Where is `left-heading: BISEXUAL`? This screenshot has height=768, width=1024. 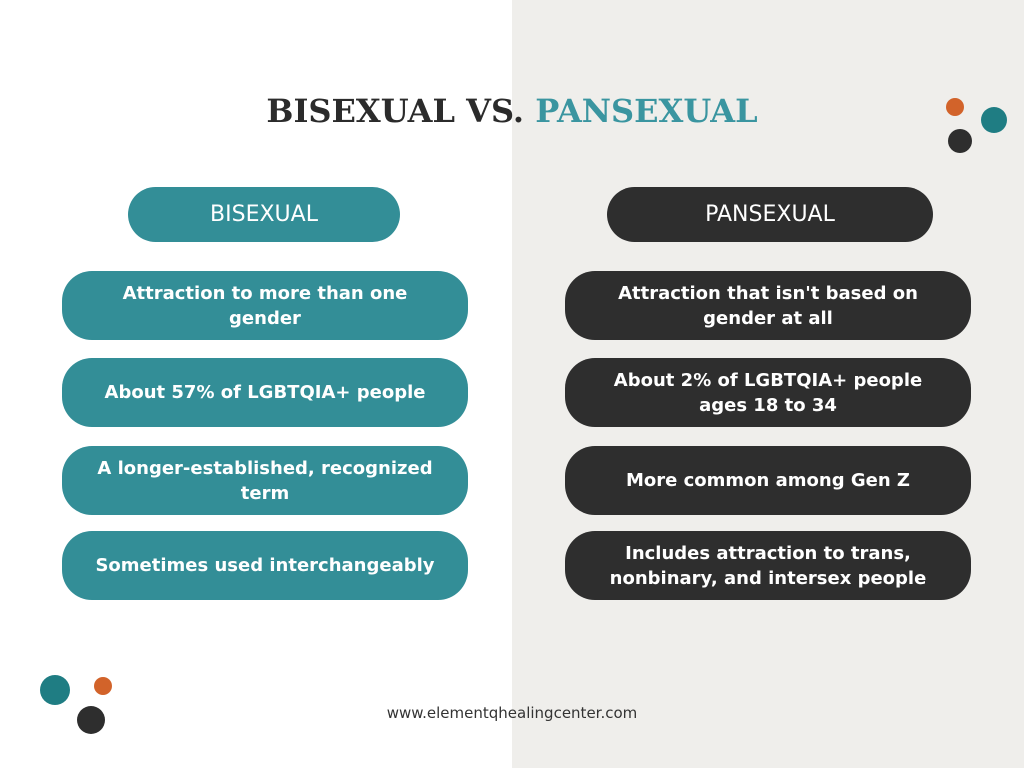
left-heading: BISEXUAL is located at coordinates (264, 214).